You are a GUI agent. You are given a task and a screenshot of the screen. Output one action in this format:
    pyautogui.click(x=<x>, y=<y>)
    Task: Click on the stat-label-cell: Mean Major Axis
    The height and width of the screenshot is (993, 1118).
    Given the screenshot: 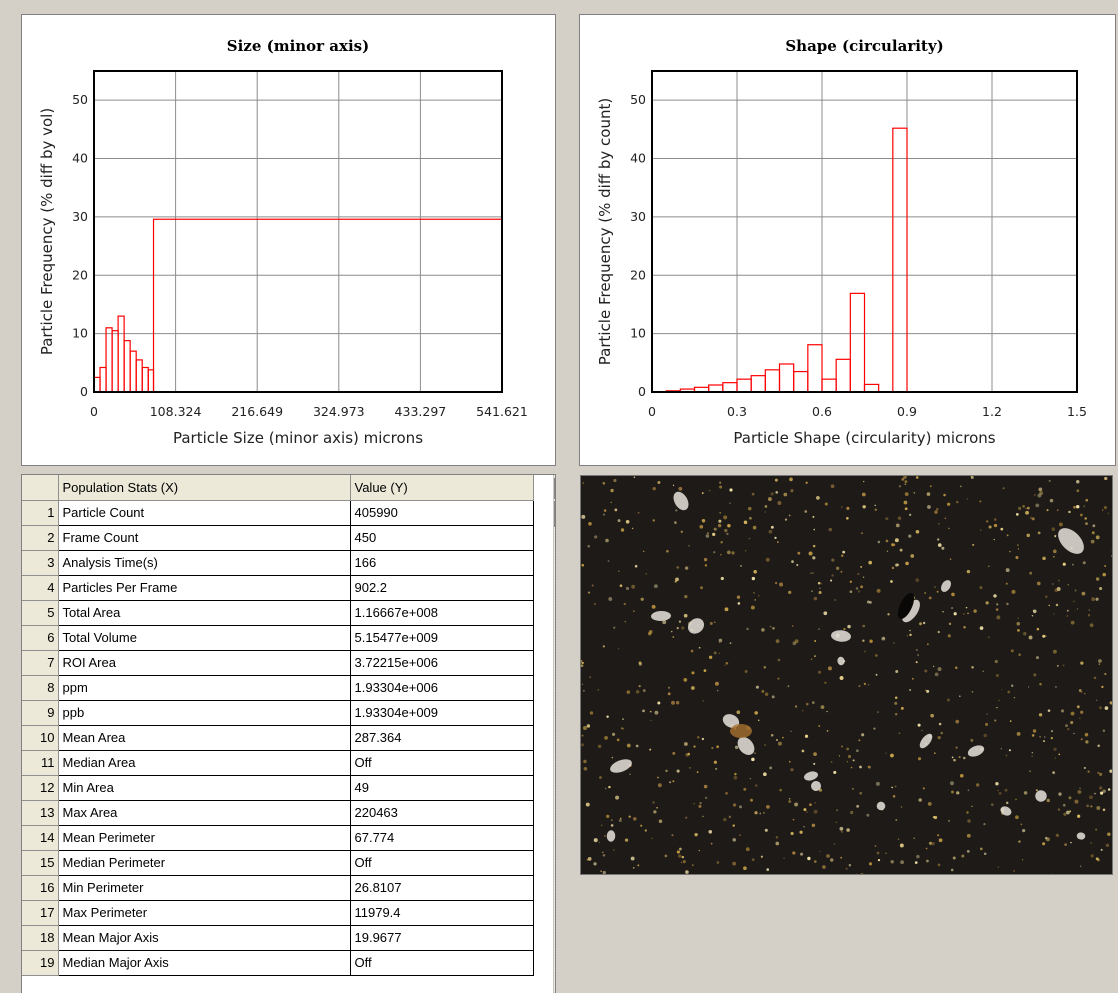 What is the action you would take?
    pyautogui.click(x=204, y=938)
    